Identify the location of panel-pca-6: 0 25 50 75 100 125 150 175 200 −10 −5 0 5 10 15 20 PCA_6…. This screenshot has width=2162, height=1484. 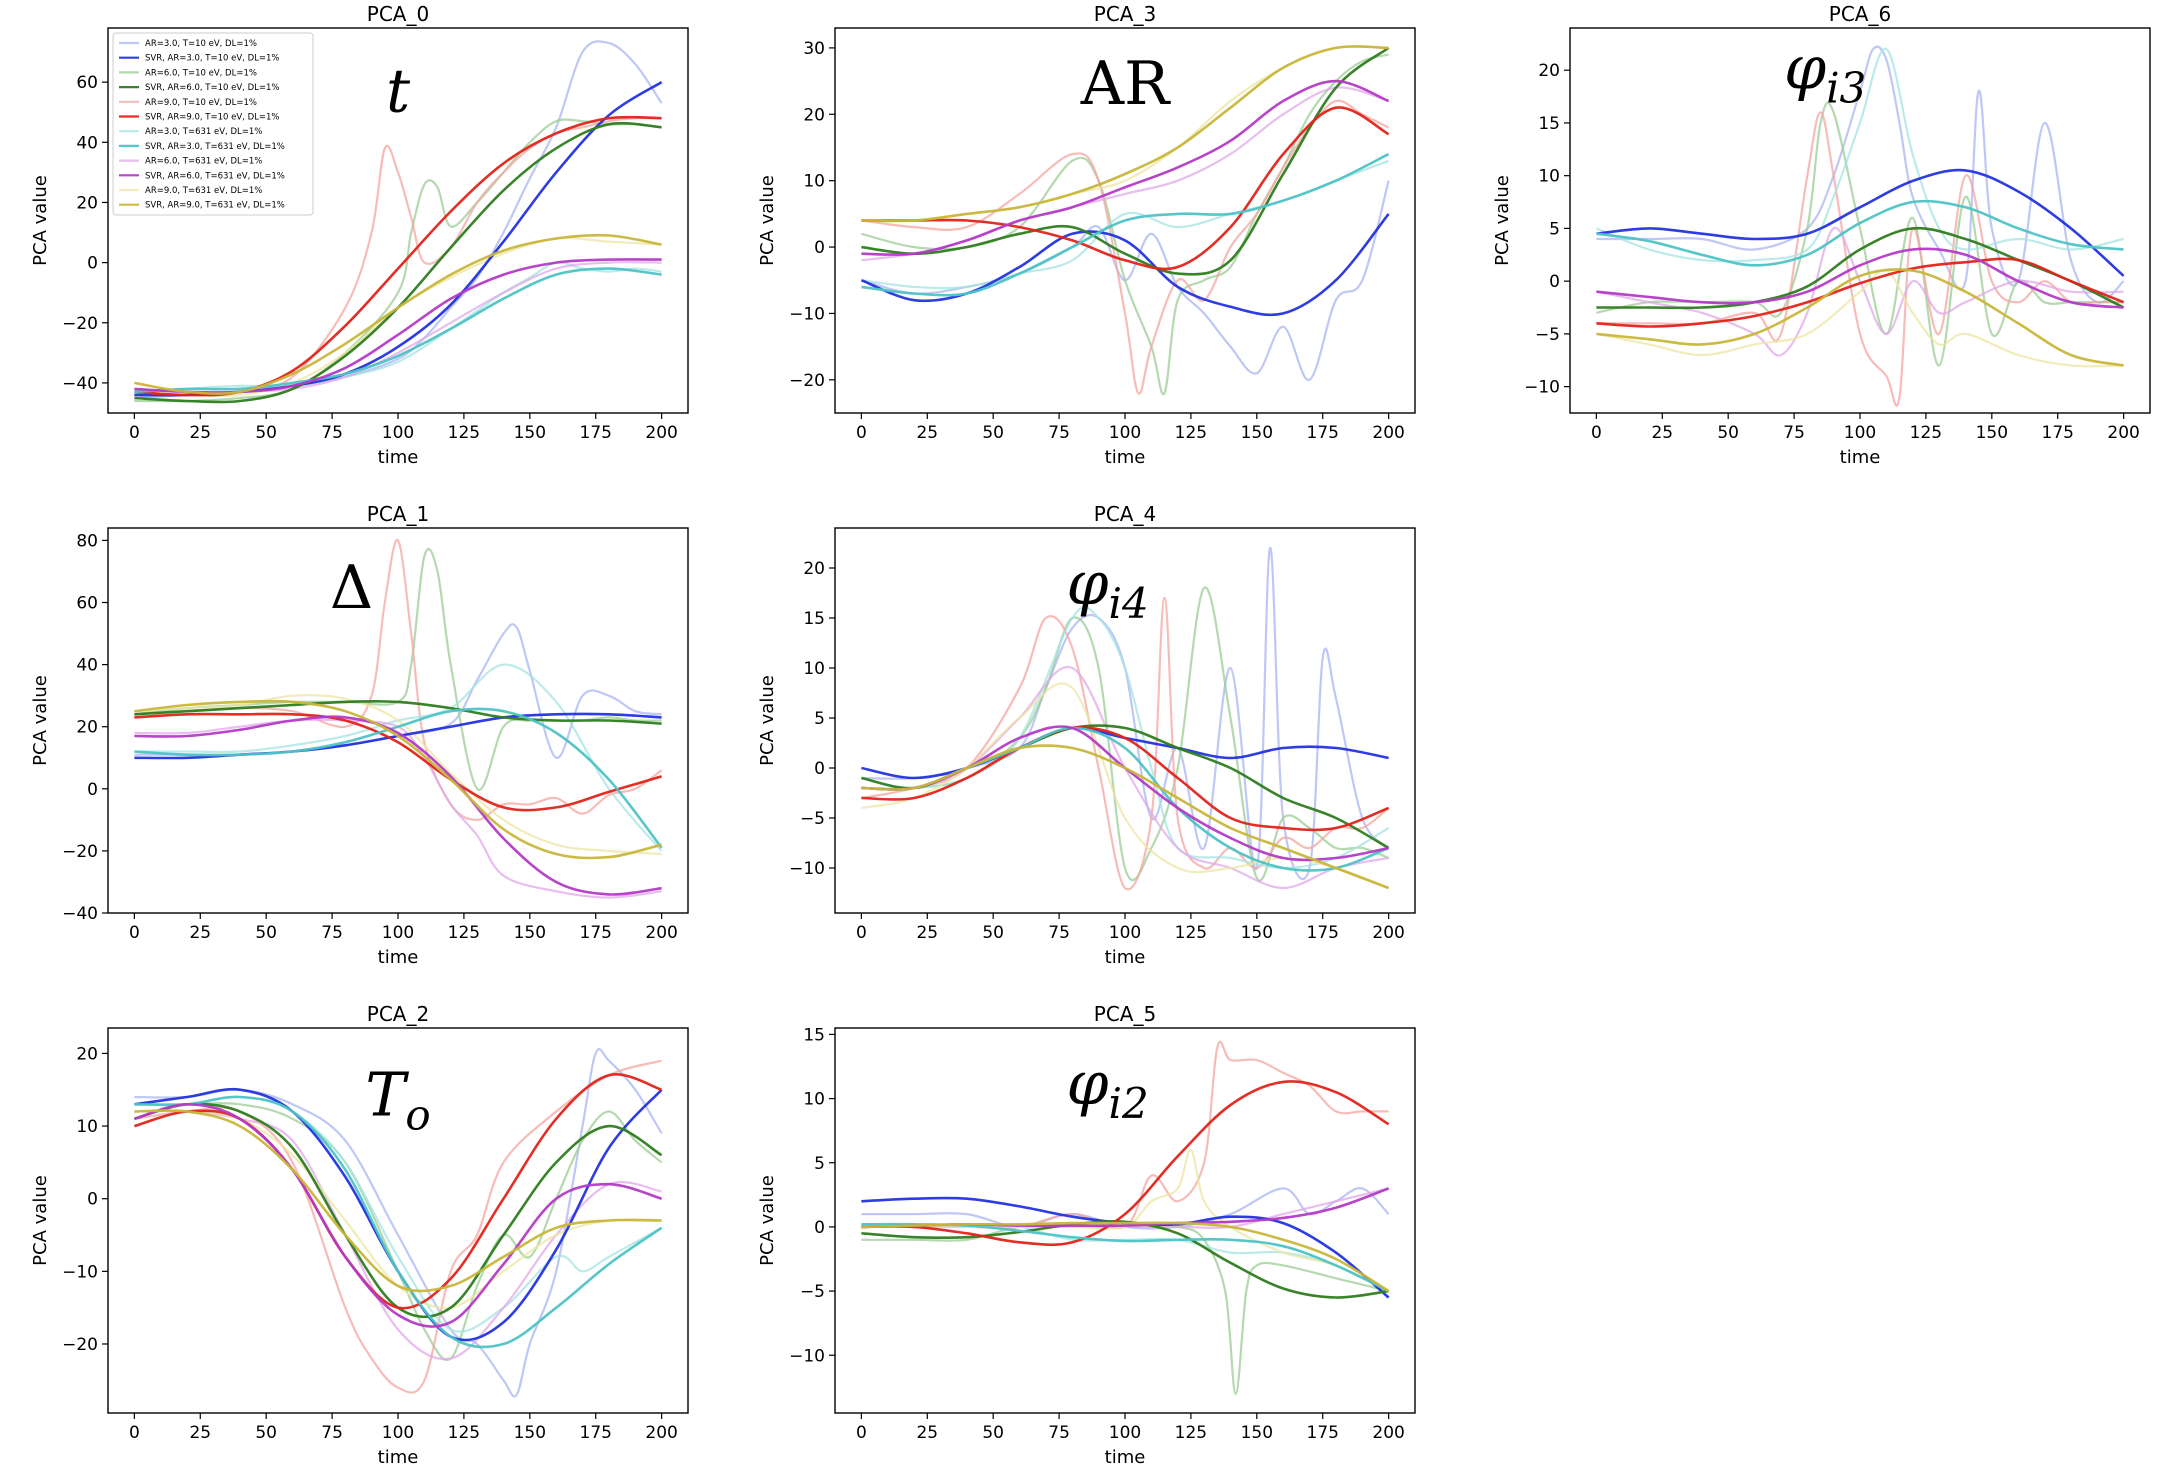
(1821, 235).